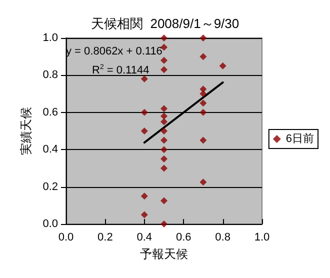  I want to click on y-tick-label: 0.4, so click(50, 150).